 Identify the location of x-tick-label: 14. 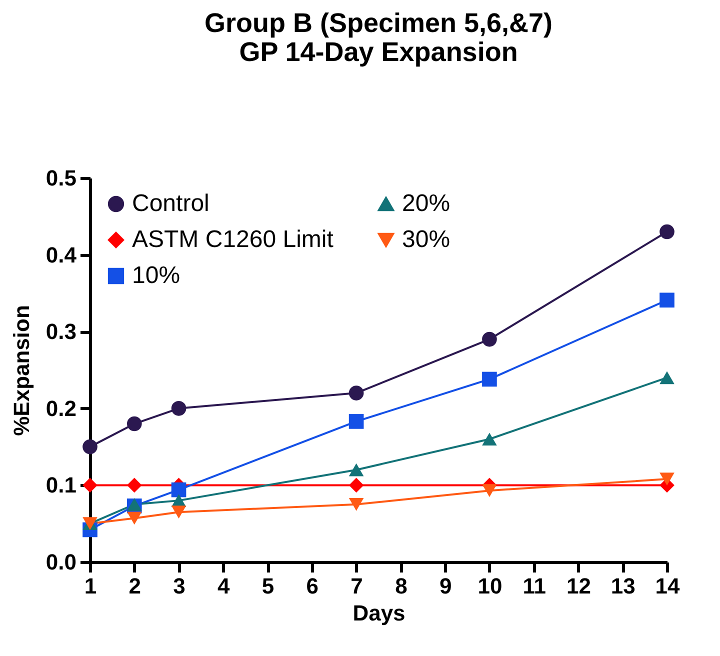
(667, 586).